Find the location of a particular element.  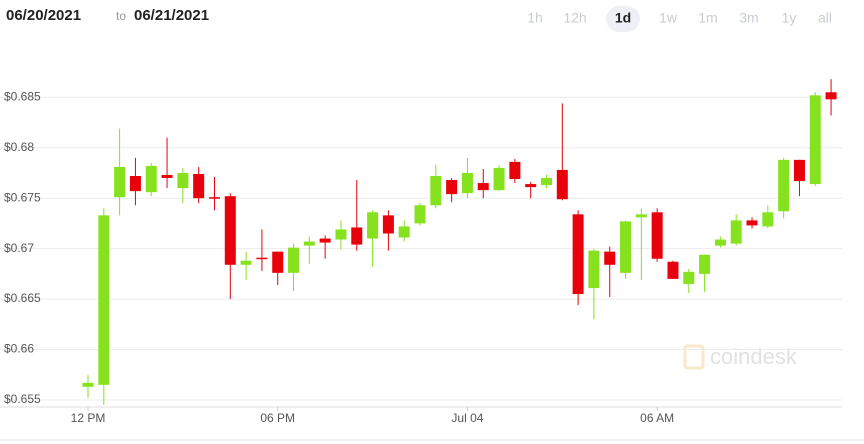

range-button: all is located at coordinates (825, 18).